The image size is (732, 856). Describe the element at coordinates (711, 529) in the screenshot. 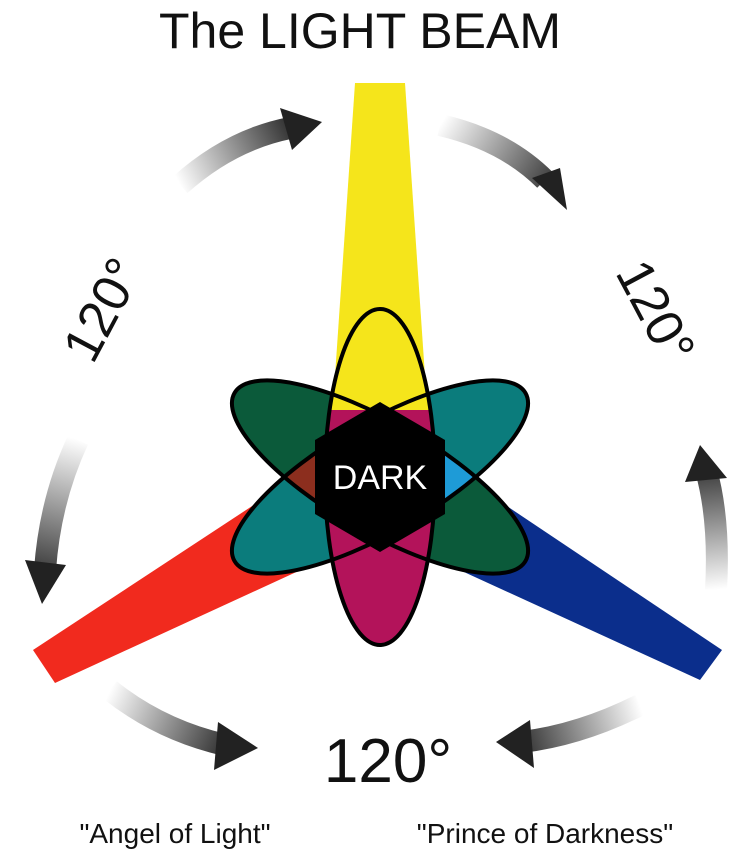

I see `arrow-right` at that location.